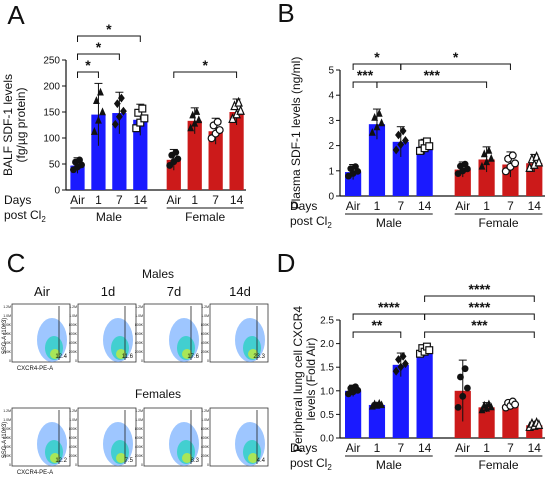 The image size is (550, 488). I want to click on flow-gate-percent: 12.2, so click(61, 461).